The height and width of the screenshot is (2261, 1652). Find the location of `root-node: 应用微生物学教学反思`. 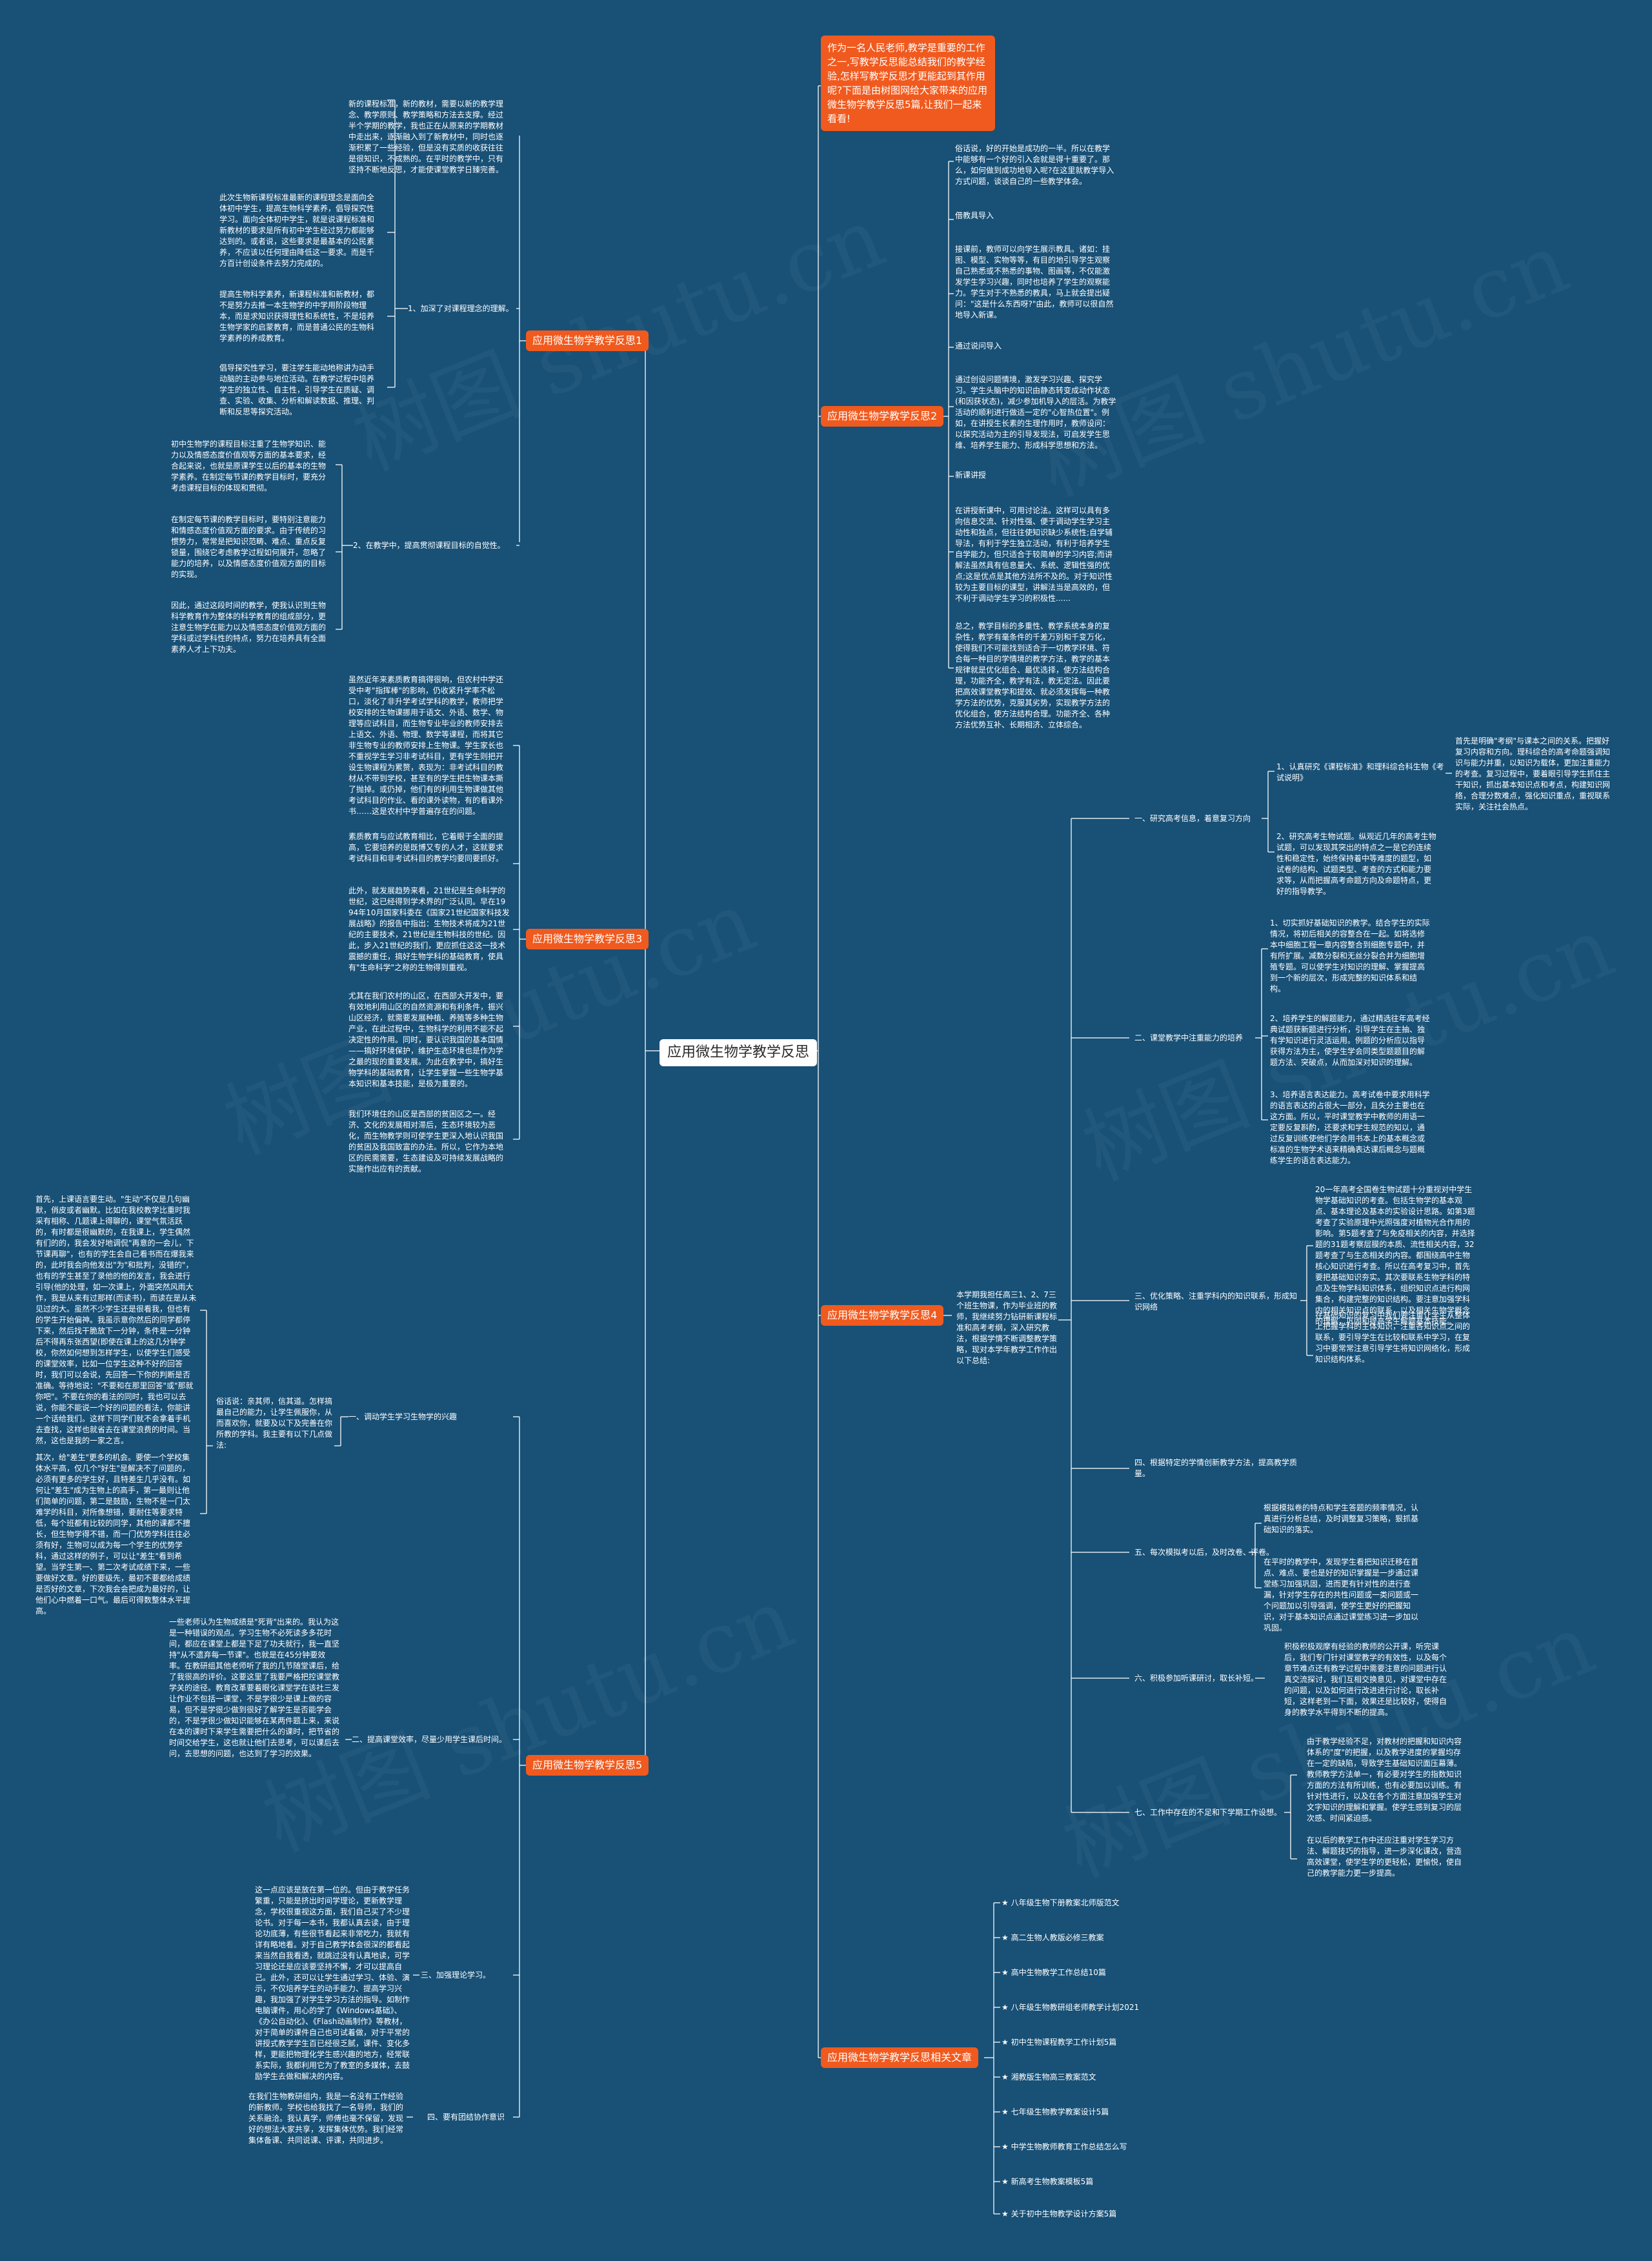

root-node: 应用微生物学教学反思 is located at coordinates (739, 1052).